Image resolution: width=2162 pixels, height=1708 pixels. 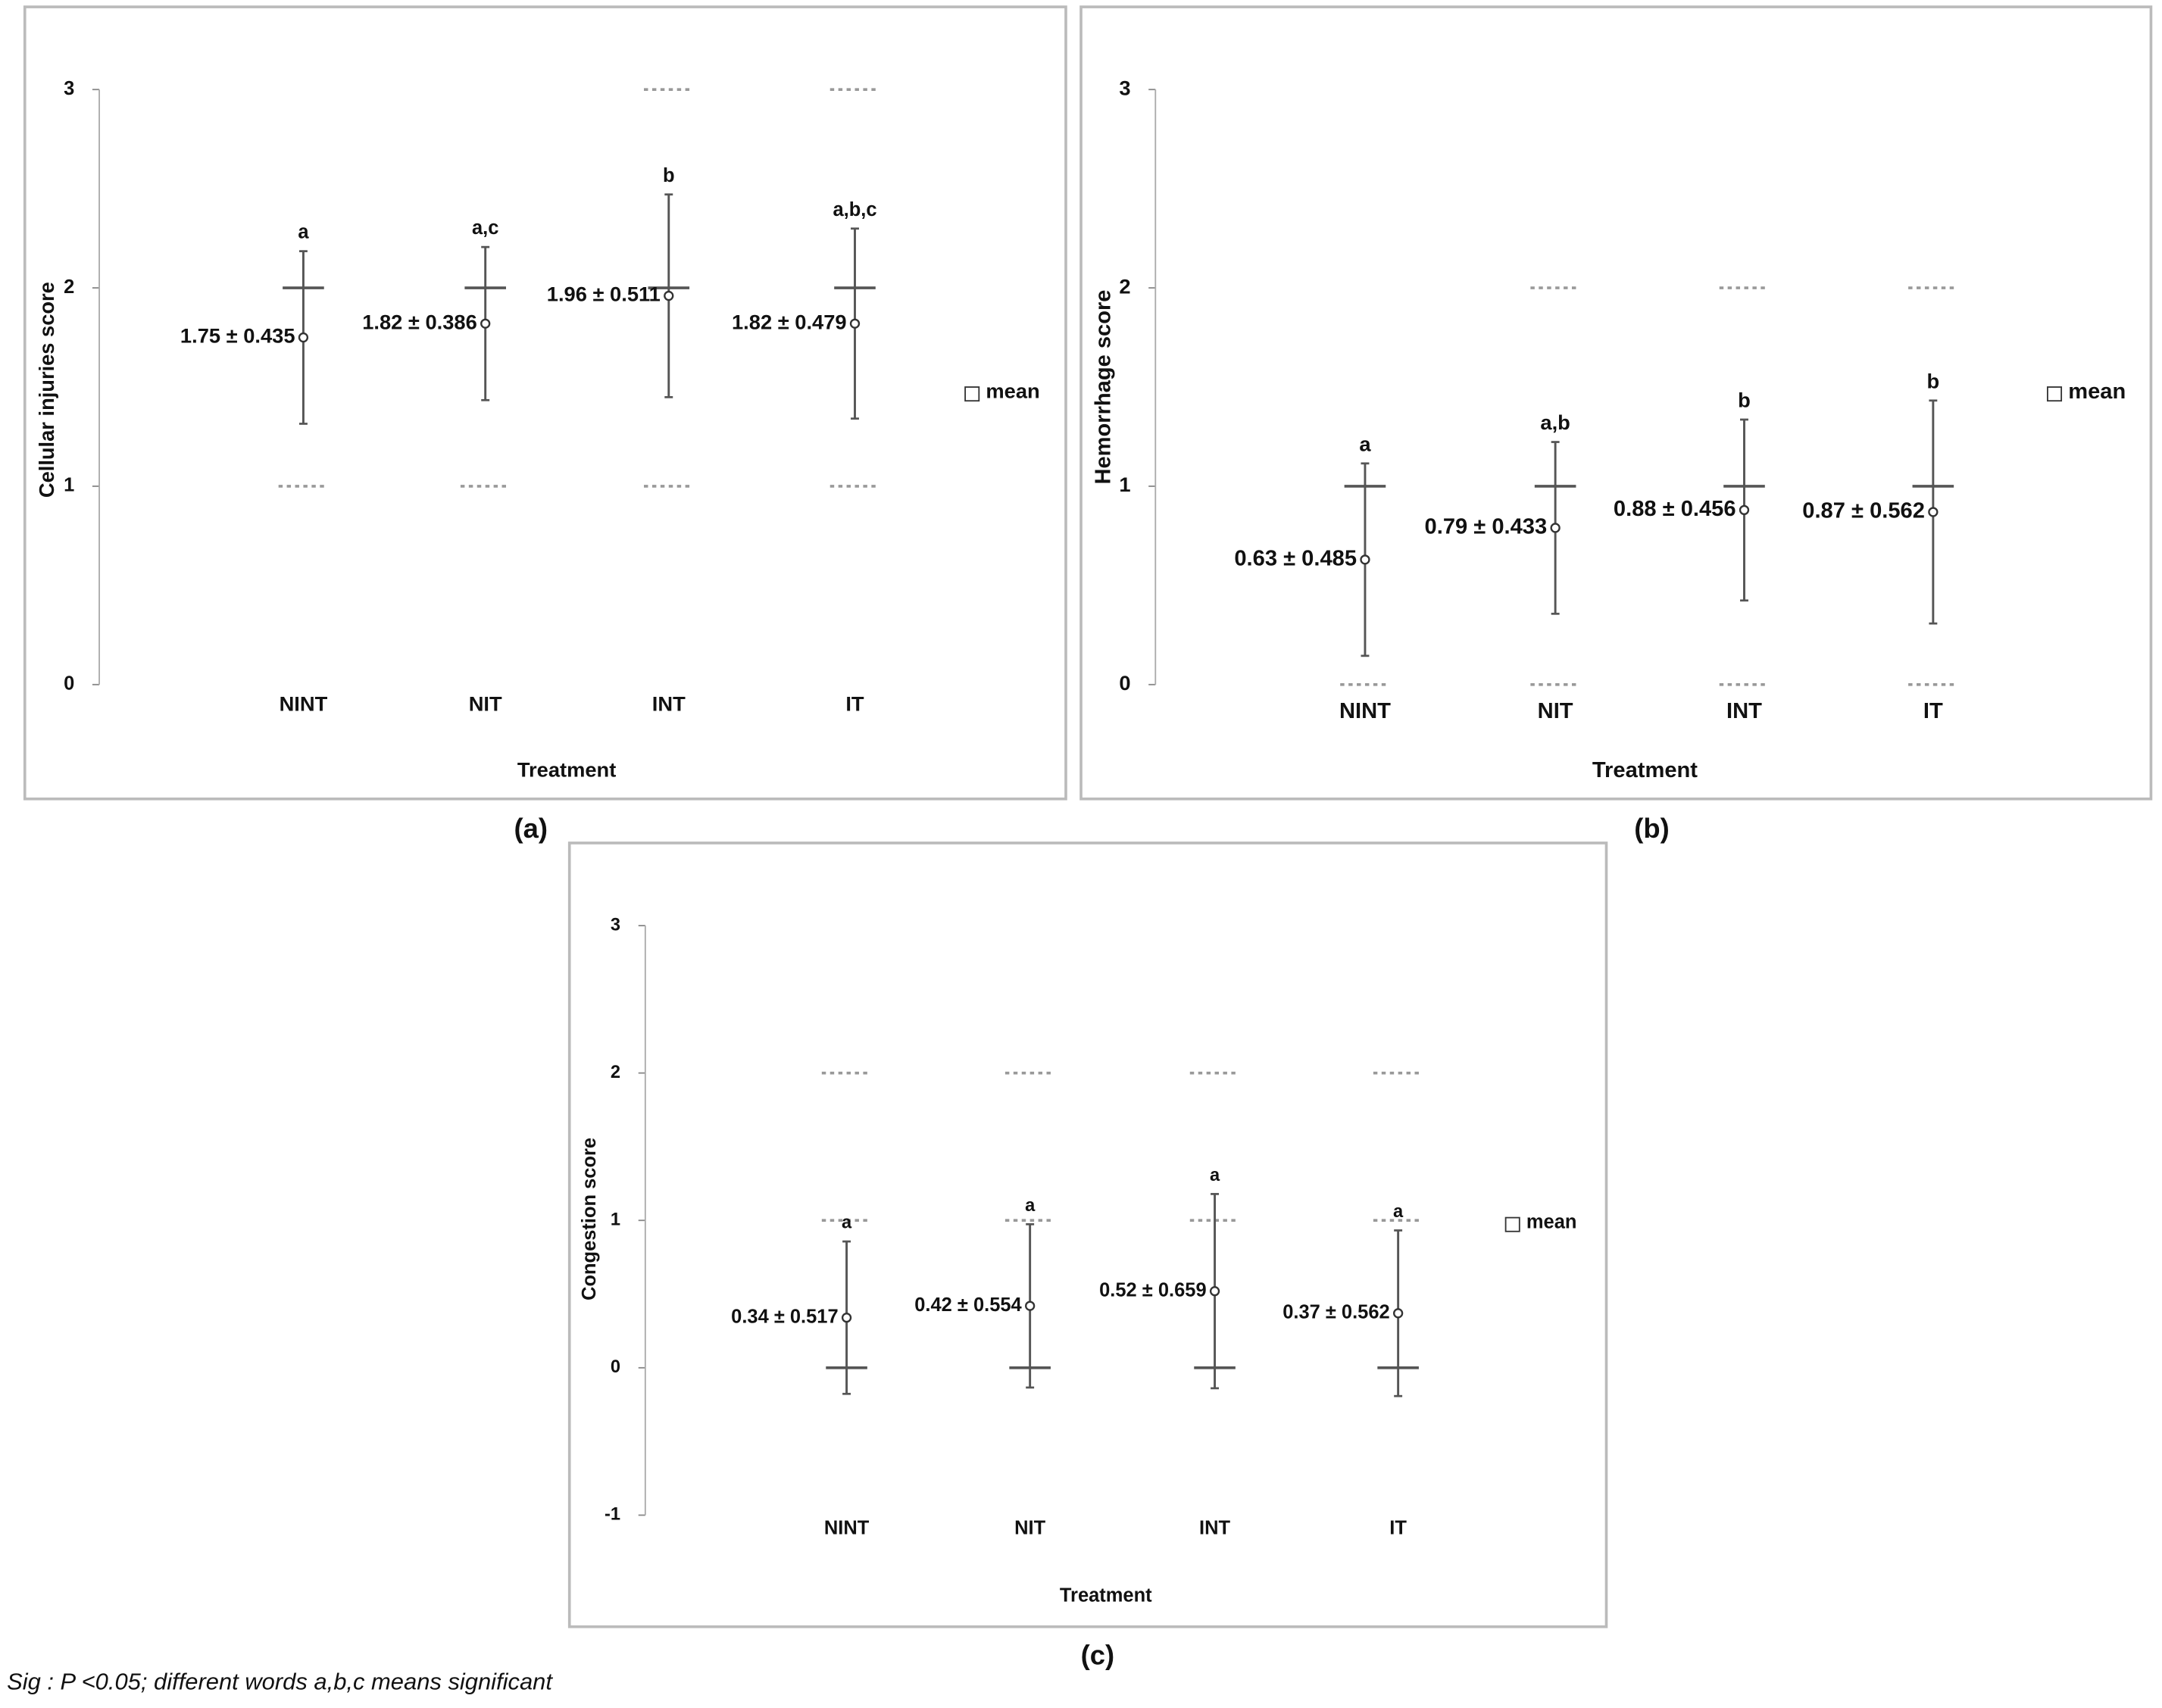 What do you see at coordinates (612, 1515) in the screenshot?
I see `y-tick-label: -1` at bounding box center [612, 1515].